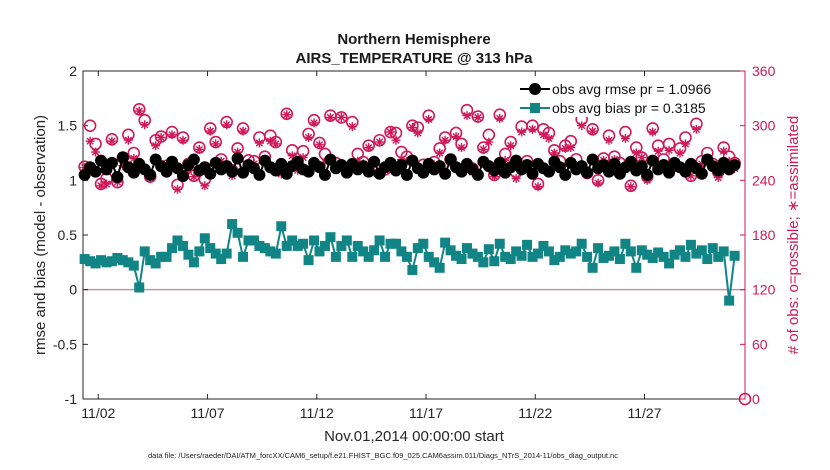 The image size is (830, 470). What do you see at coordinates (631, 89) in the screenshot?
I see `legend-rmse-label: obs avg rmse pr = 1.0966` at bounding box center [631, 89].